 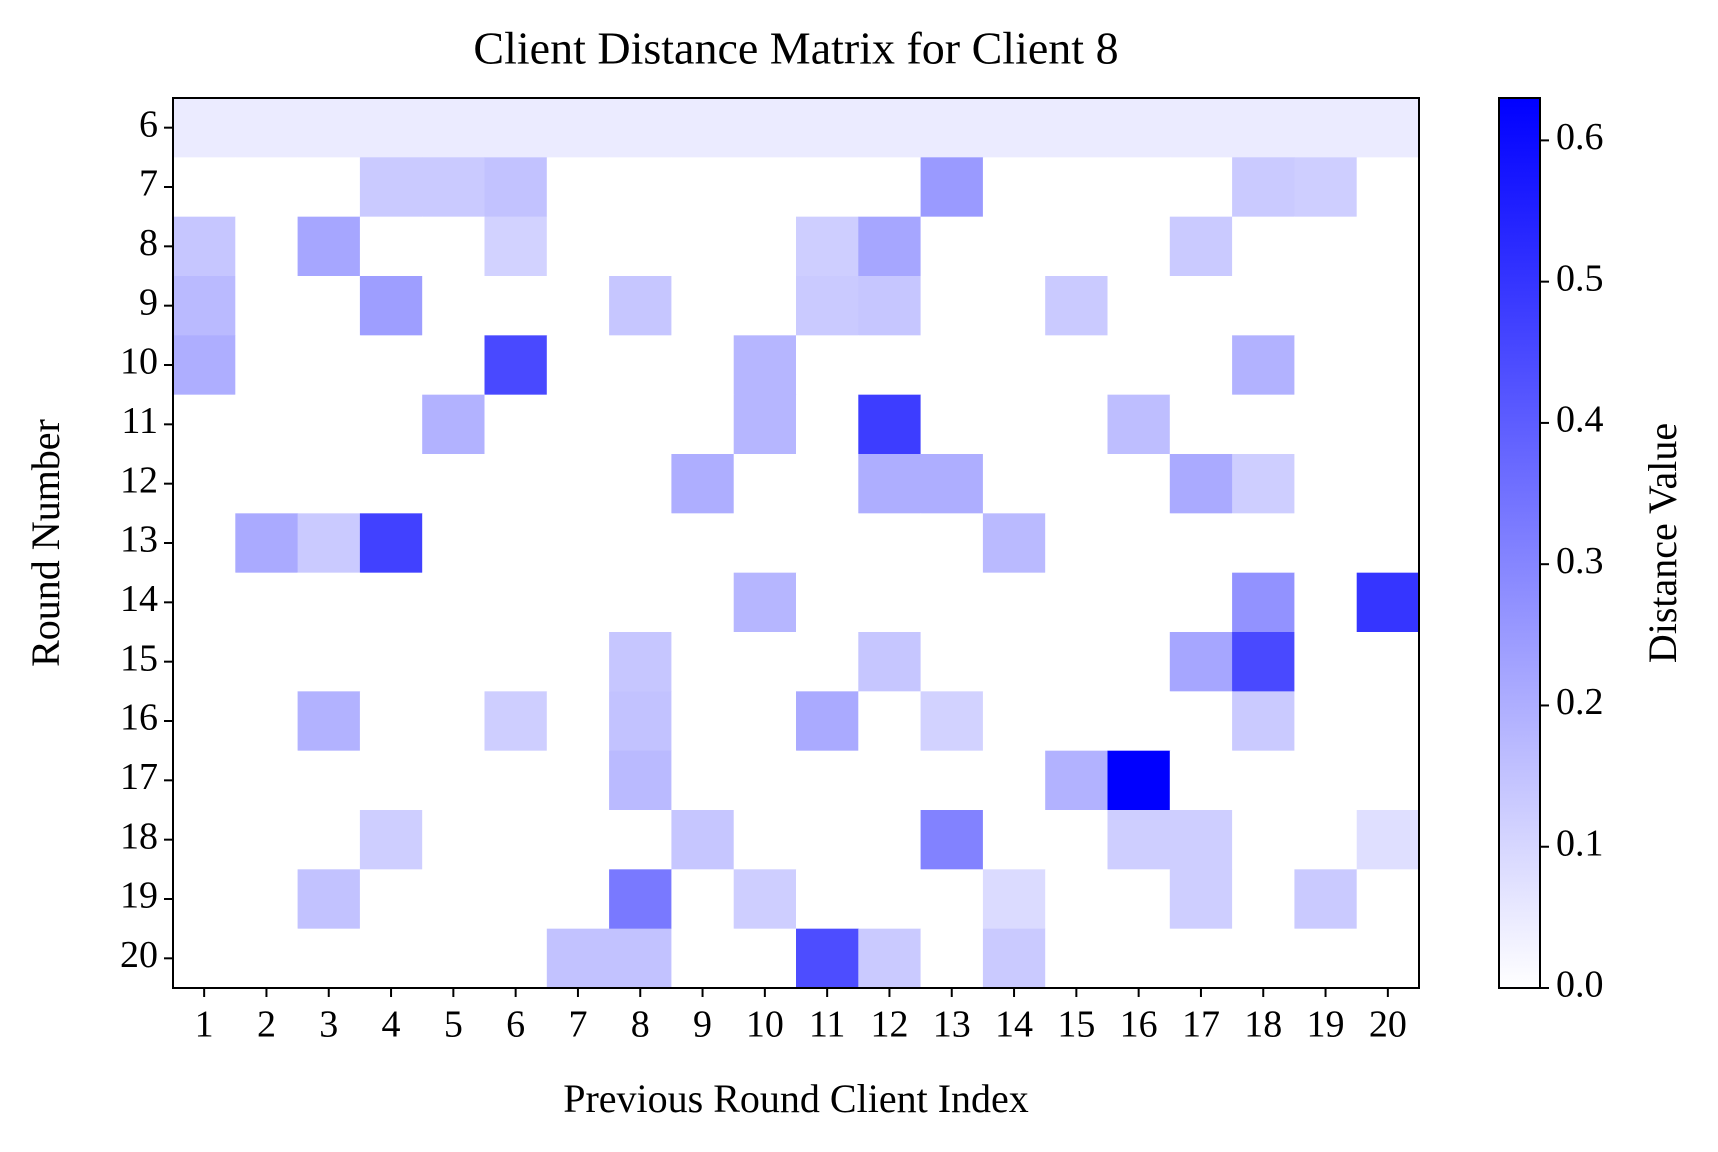 What do you see at coordinates (1388, 1025) in the screenshot?
I see `x-tick-label: 20` at bounding box center [1388, 1025].